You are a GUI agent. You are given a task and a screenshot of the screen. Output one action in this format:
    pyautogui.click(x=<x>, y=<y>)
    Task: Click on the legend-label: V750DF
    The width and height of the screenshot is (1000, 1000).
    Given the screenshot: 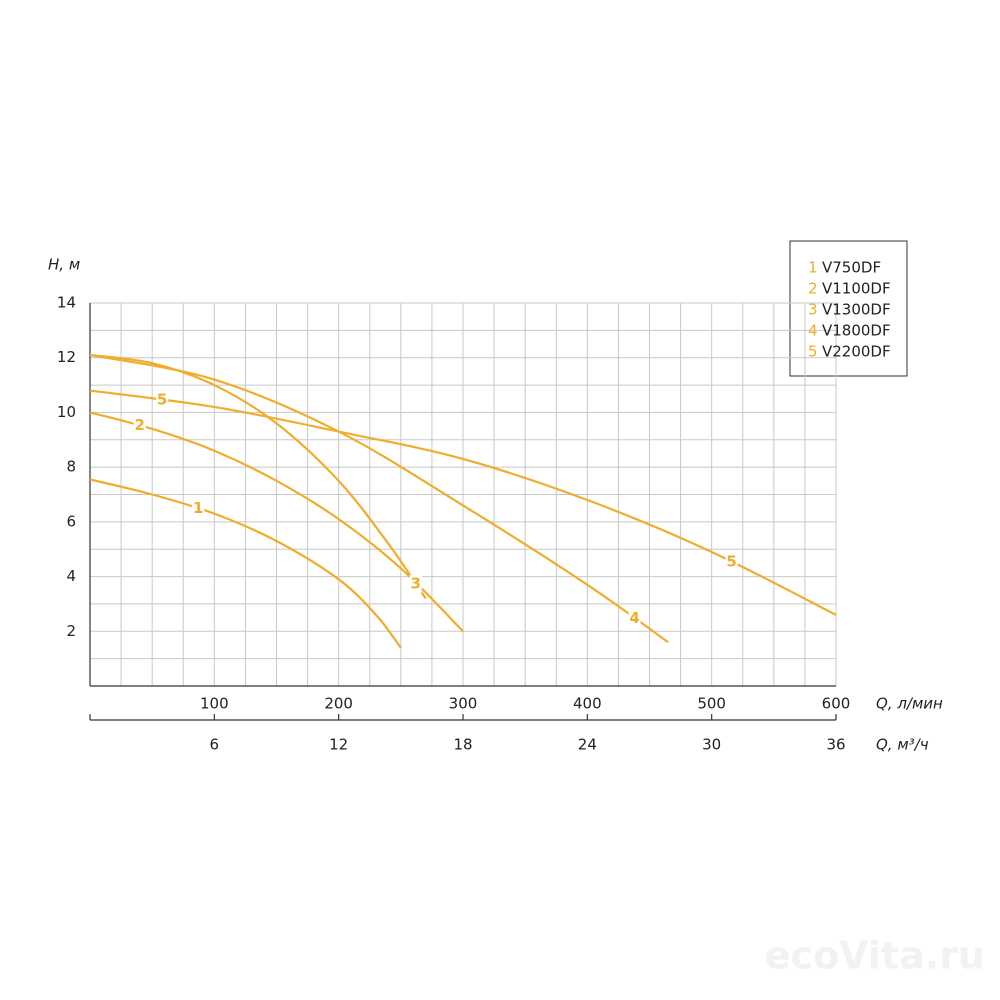 What is the action you would take?
    pyautogui.click(x=851, y=268)
    